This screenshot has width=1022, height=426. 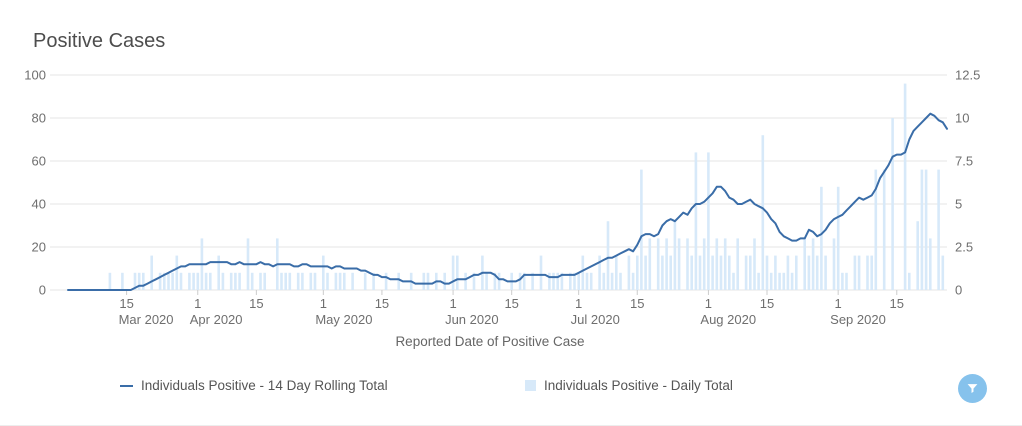 What do you see at coordinates (216, 319) in the screenshot?
I see `x-axis-month-label: Apr 2020` at bounding box center [216, 319].